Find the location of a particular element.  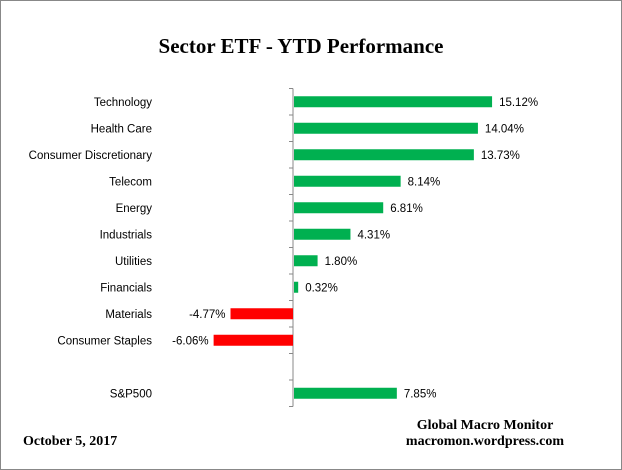

data-label: 1.80% is located at coordinates (341, 262).